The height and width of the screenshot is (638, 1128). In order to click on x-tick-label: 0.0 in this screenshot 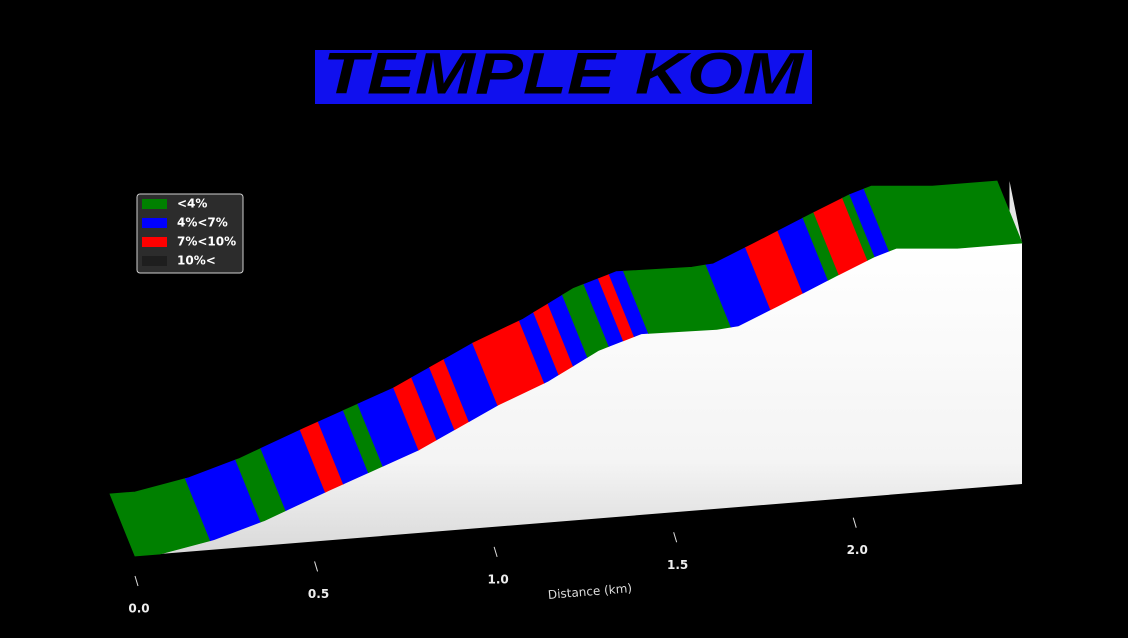, I will do `click(138, 609)`.